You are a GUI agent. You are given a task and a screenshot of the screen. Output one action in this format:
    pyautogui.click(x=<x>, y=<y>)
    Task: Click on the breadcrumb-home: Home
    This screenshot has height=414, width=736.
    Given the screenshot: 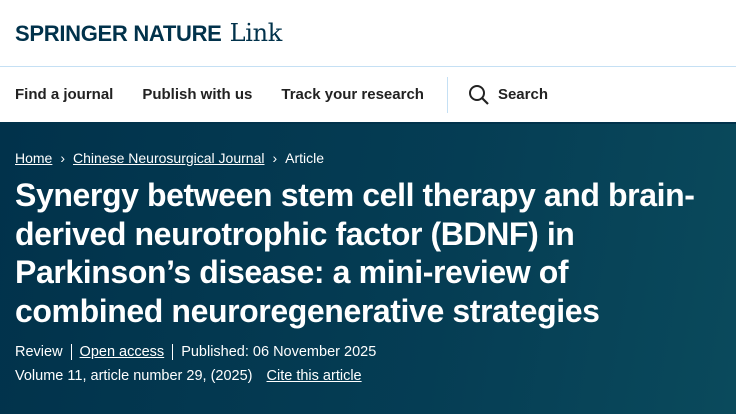 What is the action you would take?
    pyautogui.click(x=34, y=158)
    